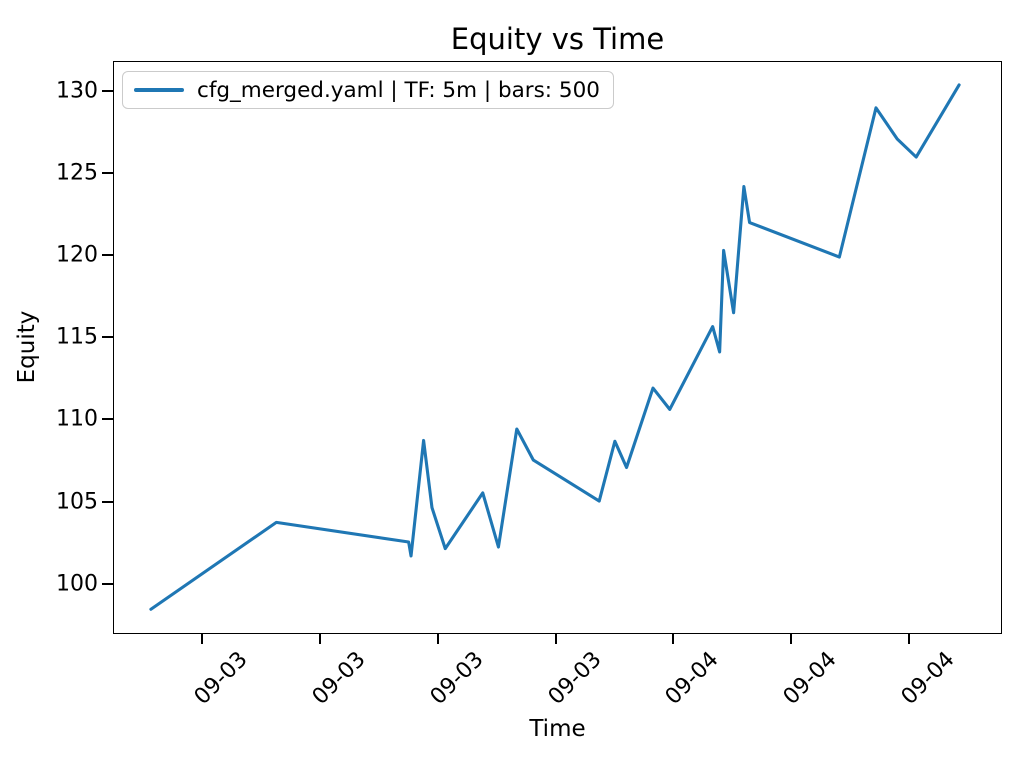 The height and width of the screenshot is (768, 1024). What do you see at coordinates (77, 173) in the screenshot?
I see `y-tick-label: 125` at bounding box center [77, 173].